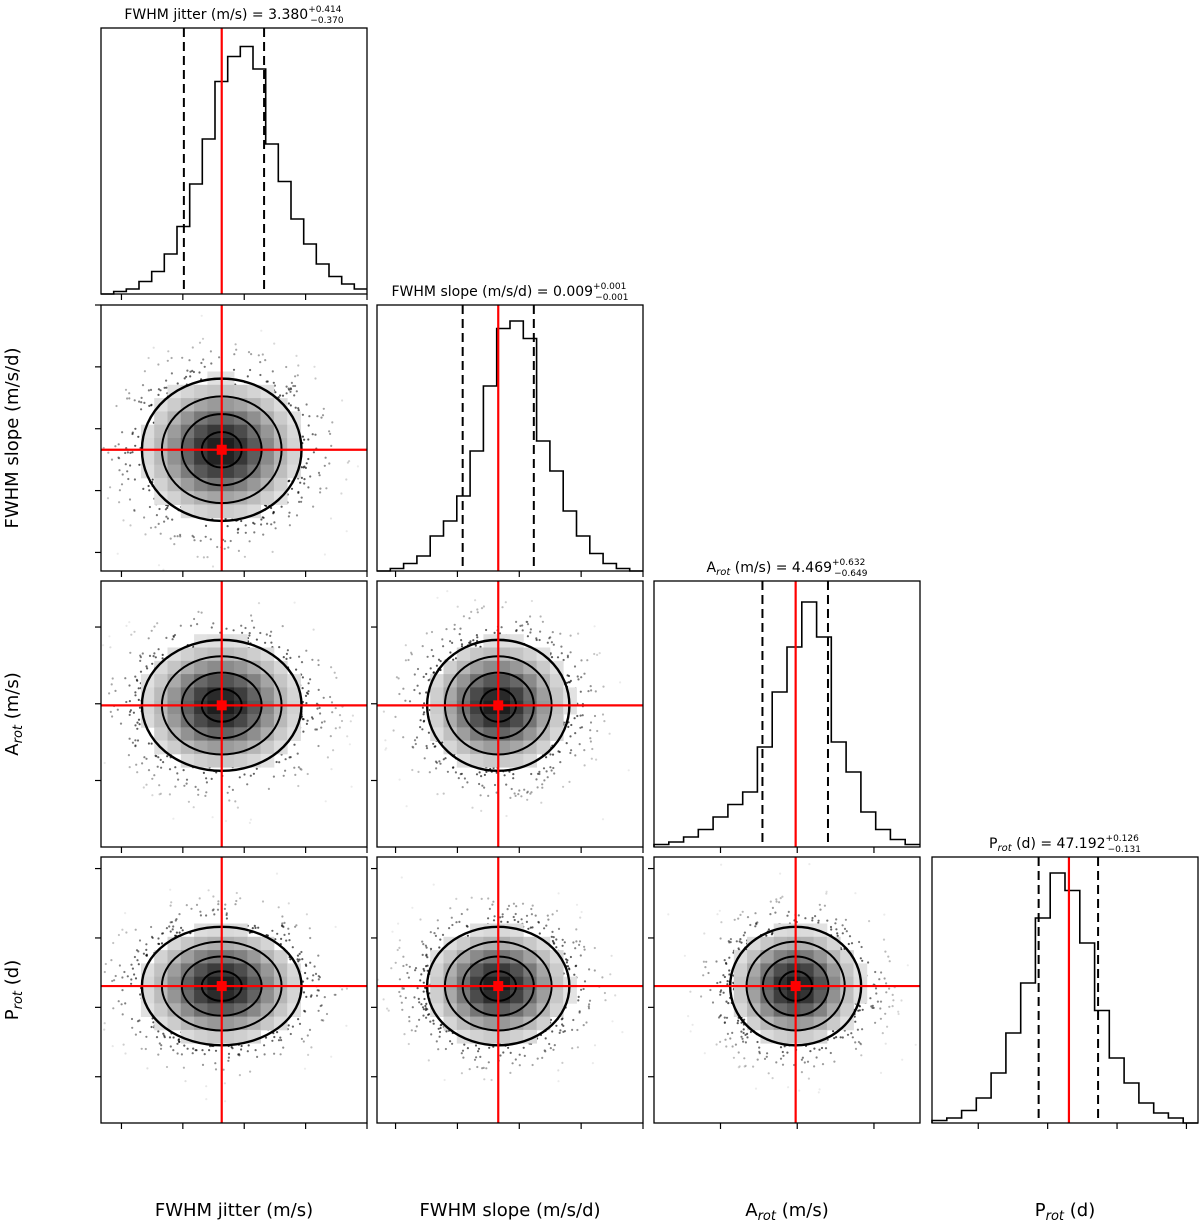 This screenshot has width=1200, height=1224. I want to click on histogram-title-jitter: FWHM jitter (m/s) = 3.380+0.414 −0.370, so click(234, 15).